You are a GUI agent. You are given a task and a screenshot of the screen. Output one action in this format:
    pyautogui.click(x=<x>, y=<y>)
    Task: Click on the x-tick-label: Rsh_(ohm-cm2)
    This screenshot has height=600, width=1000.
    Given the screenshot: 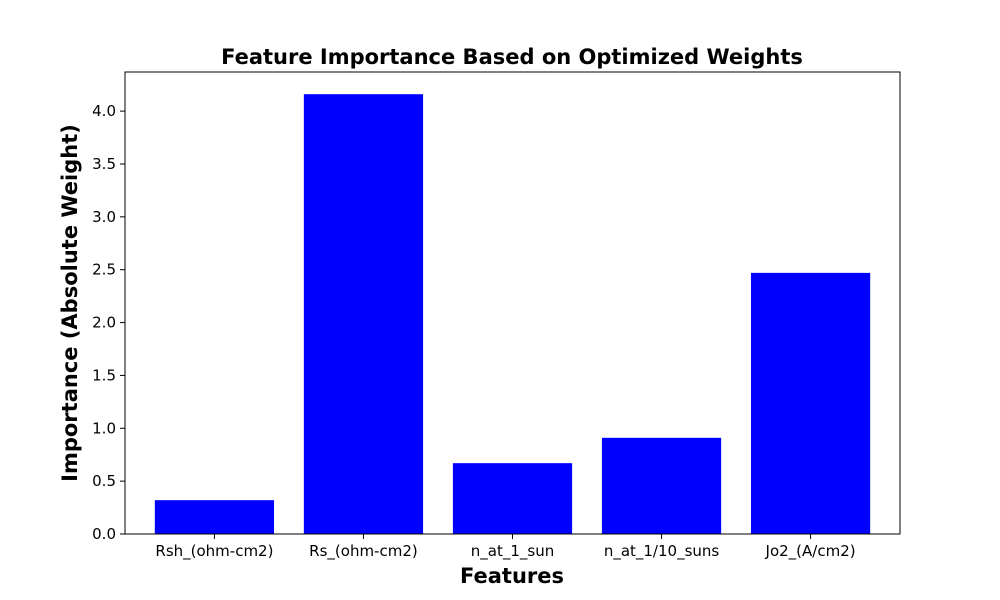 What is the action you would take?
    pyautogui.click(x=214, y=551)
    